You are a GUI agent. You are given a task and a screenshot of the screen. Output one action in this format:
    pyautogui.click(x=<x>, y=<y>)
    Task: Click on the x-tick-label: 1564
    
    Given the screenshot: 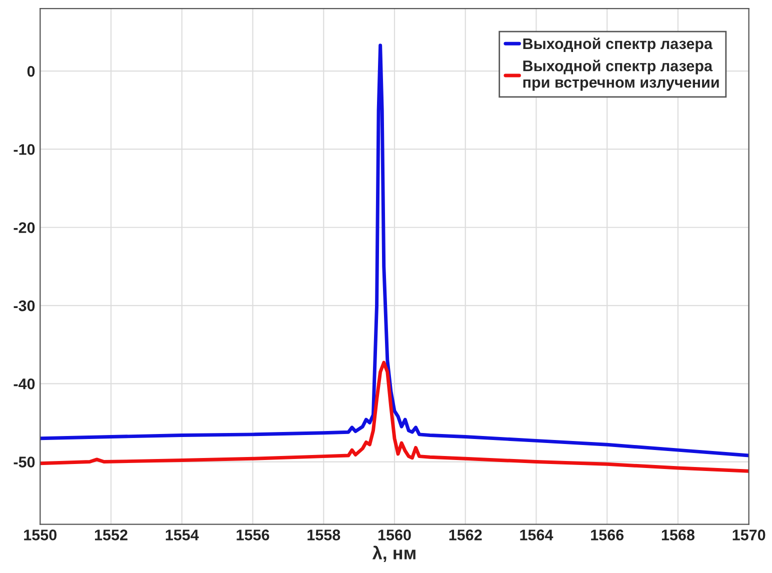 What is the action you would take?
    pyautogui.click(x=537, y=535)
    